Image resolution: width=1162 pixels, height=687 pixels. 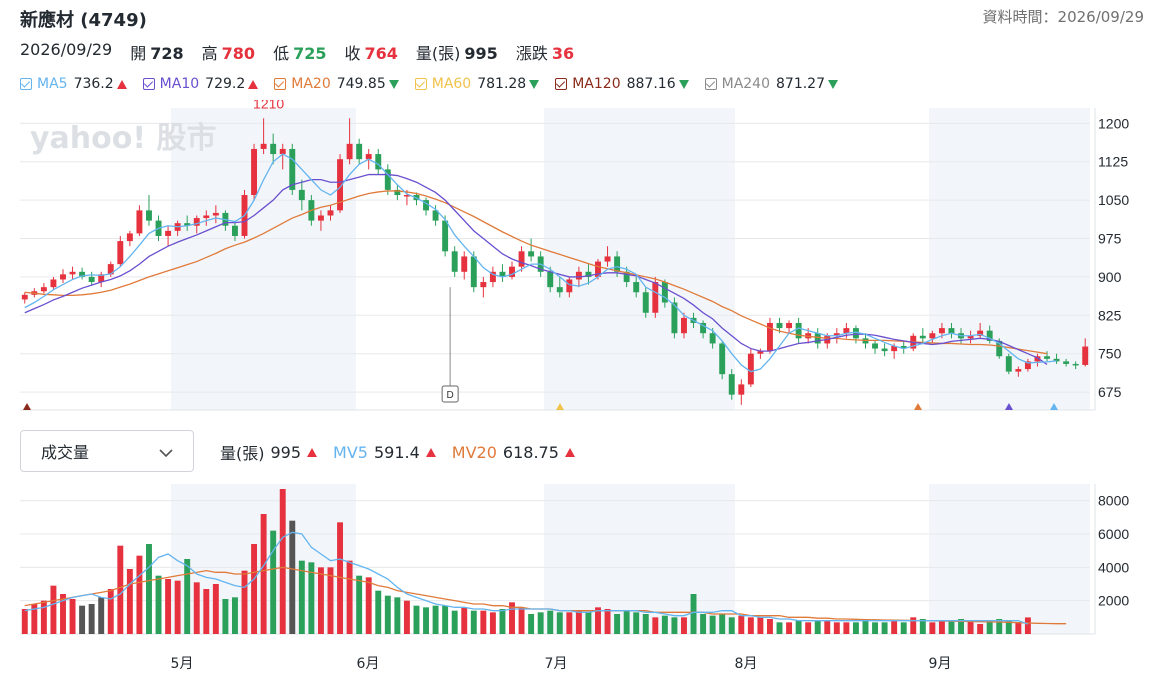 What do you see at coordinates (1110, 277) in the screenshot?
I see `price-tick-label: 900` at bounding box center [1110, 277].